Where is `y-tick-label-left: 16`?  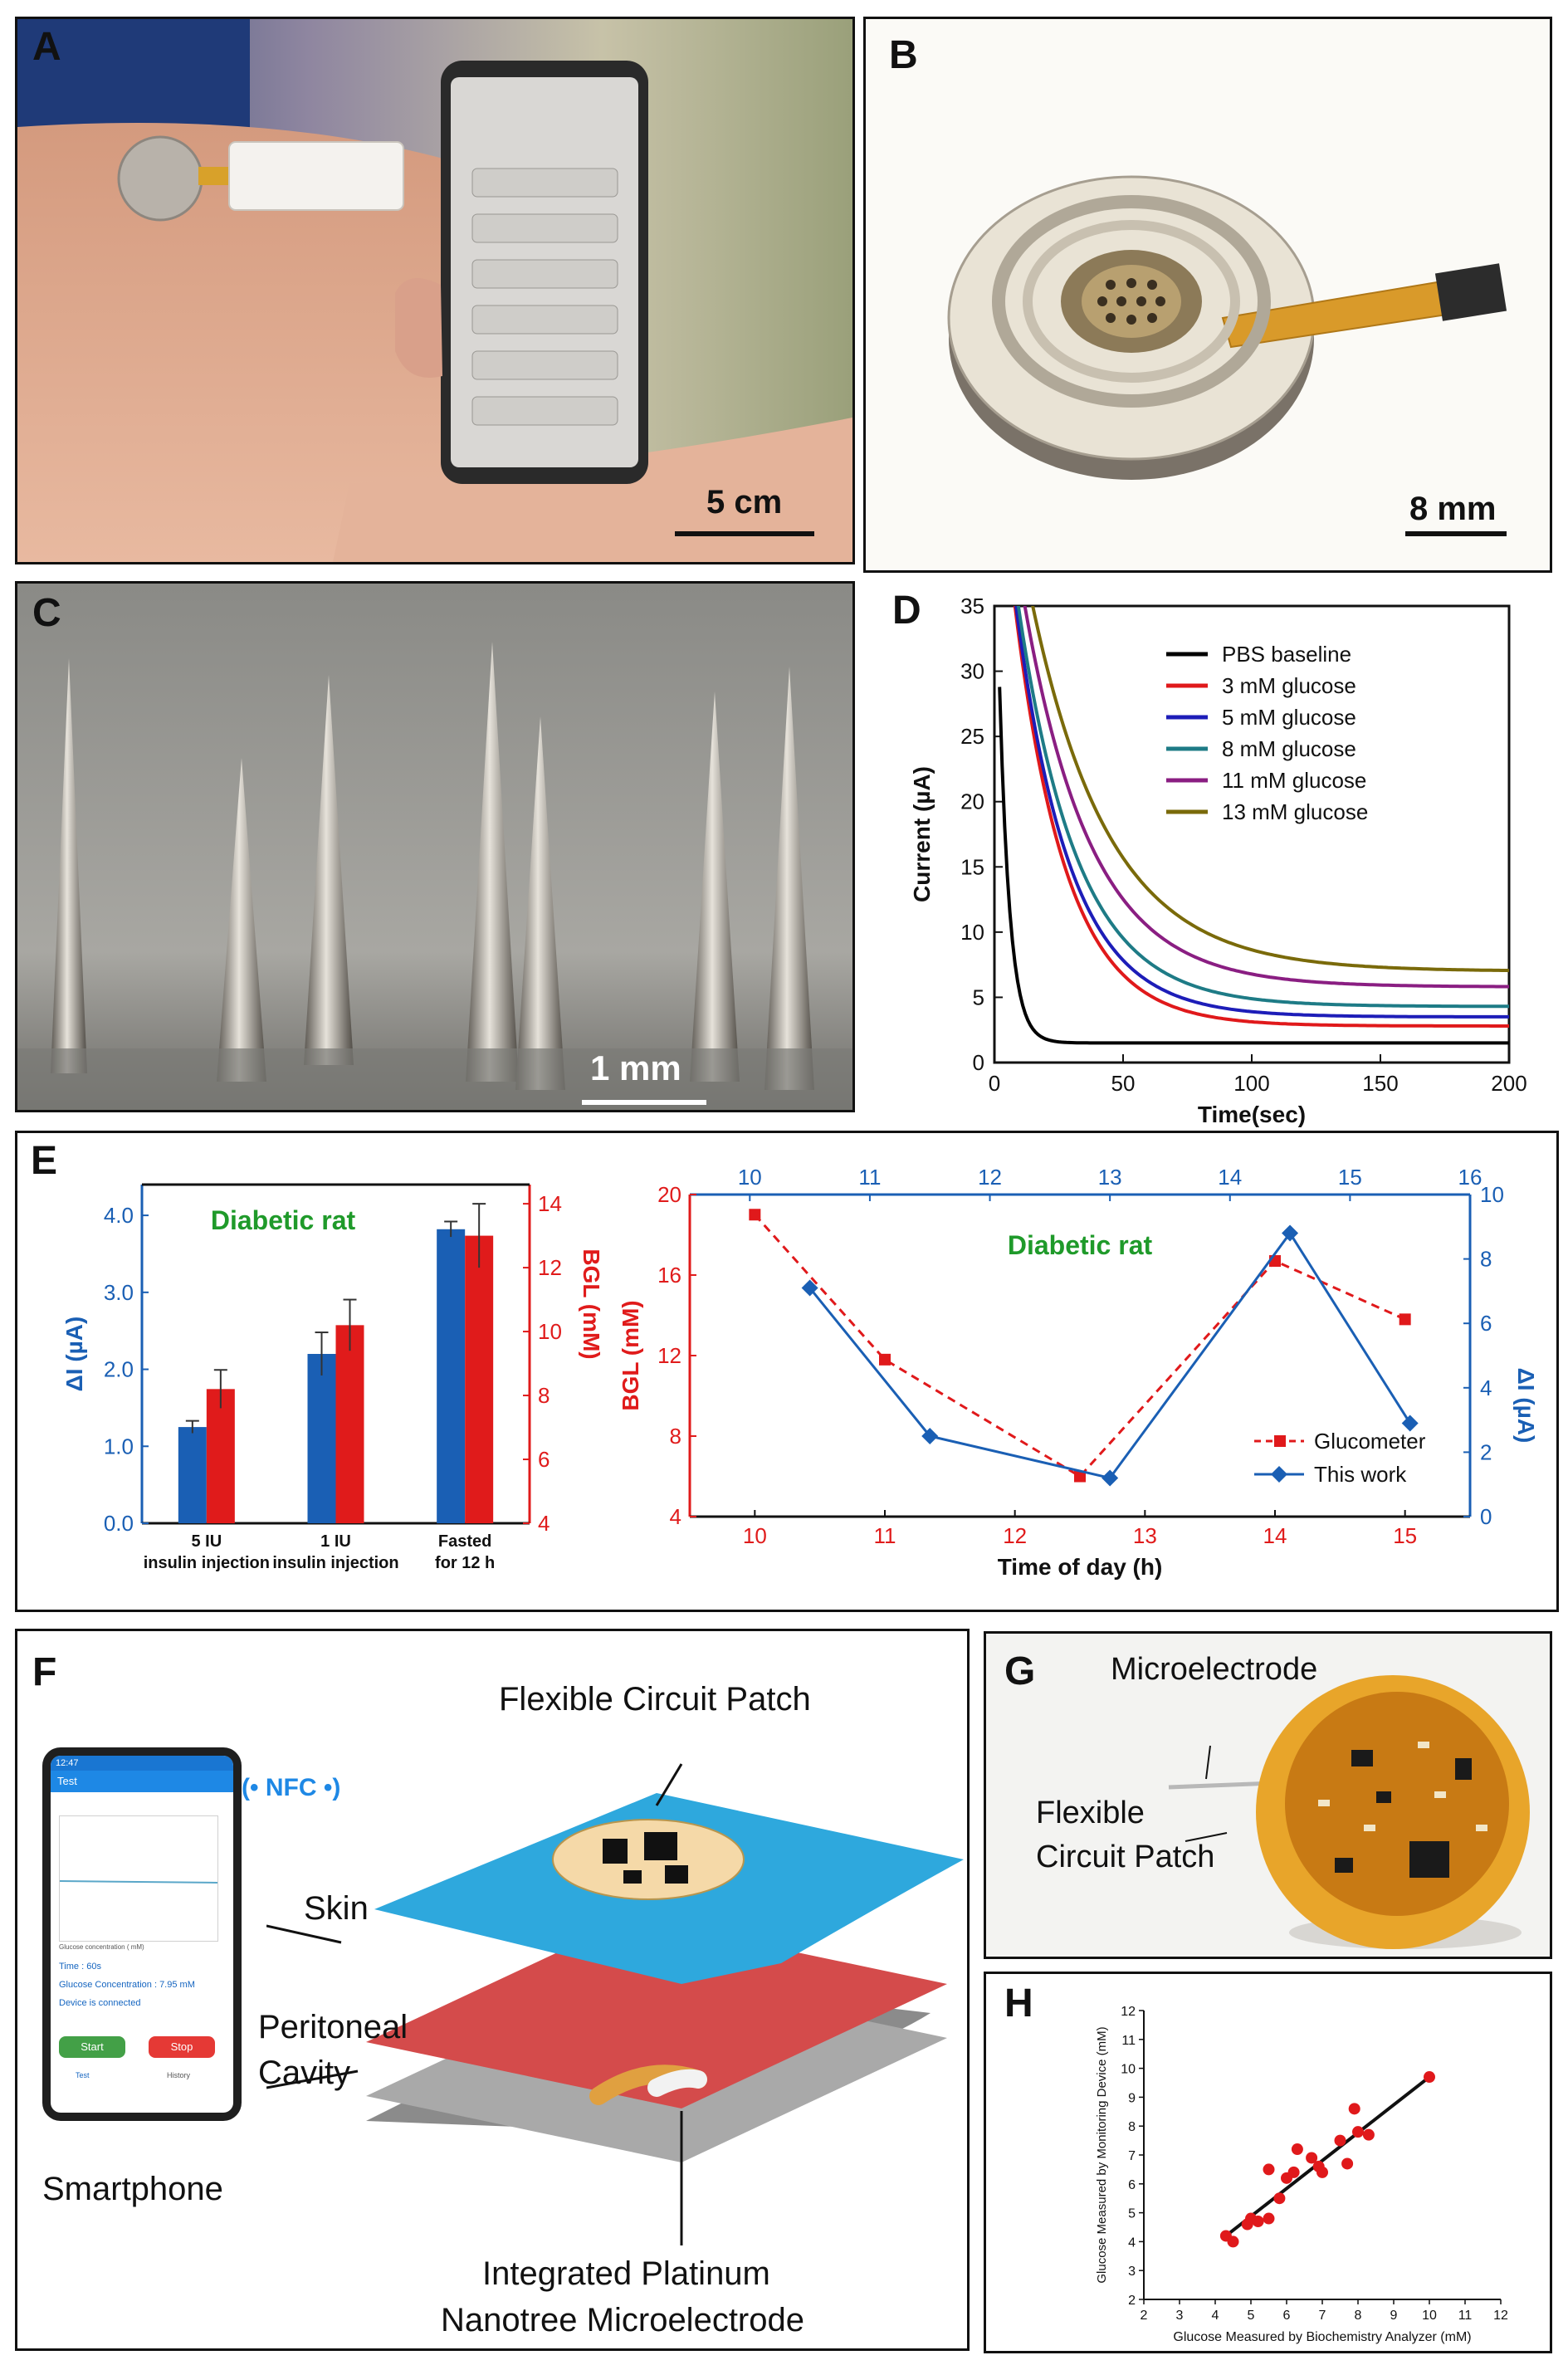 y-tick-label-left: 16 is located at coordinates (669, 1276).